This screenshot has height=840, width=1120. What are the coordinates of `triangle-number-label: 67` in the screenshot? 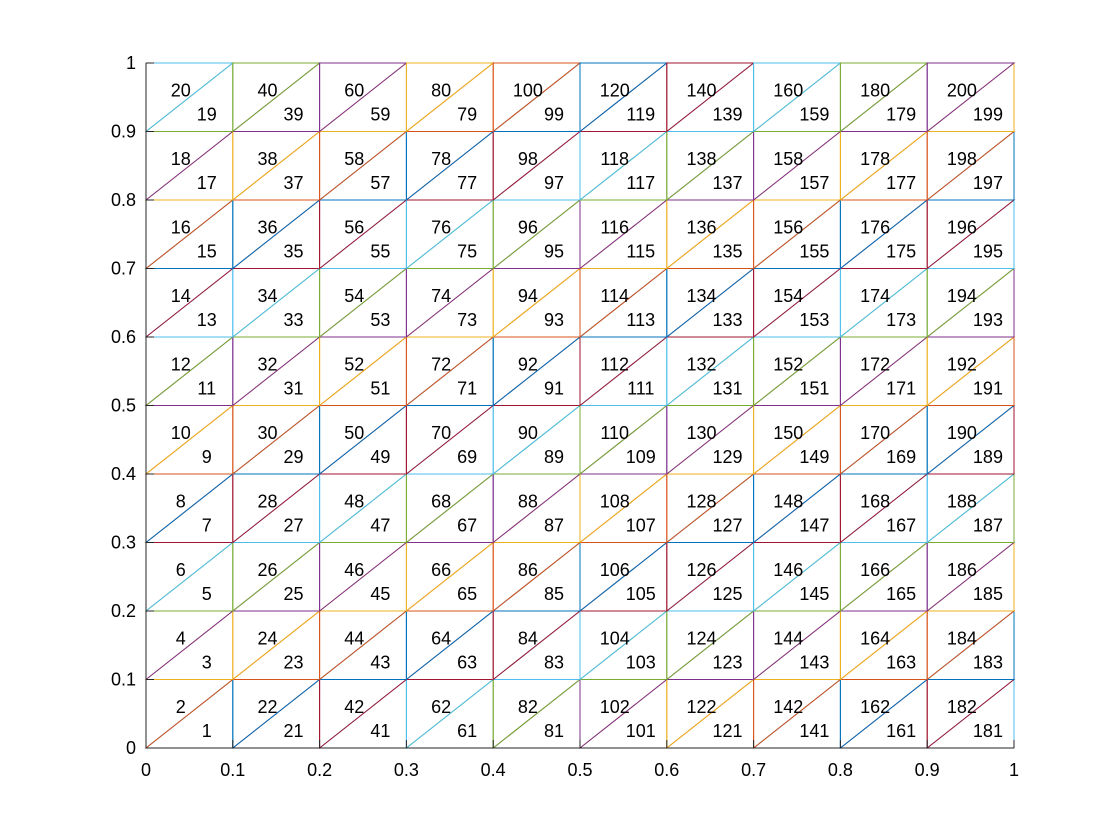 It's located at (467, 525).